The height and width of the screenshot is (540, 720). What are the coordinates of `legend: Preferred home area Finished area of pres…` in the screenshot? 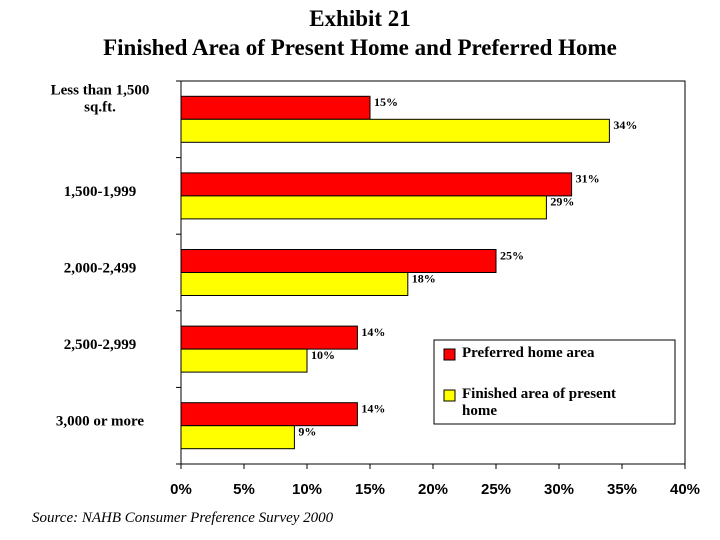 It's located at (554, 382).